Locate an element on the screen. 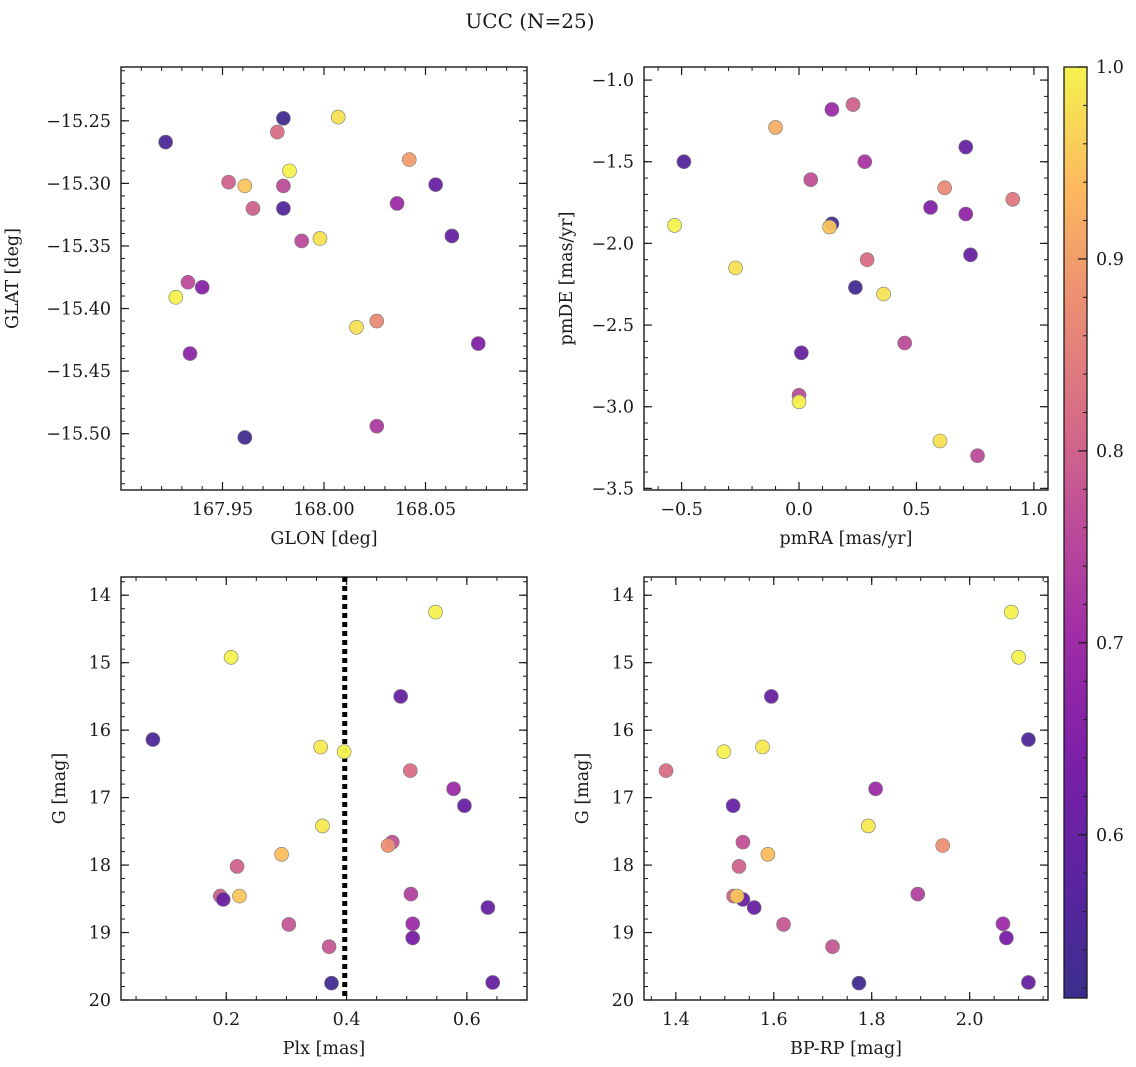 The image size is (1136, 1067). y-tick-label: −1.0 is located at coordinates (613, 81).